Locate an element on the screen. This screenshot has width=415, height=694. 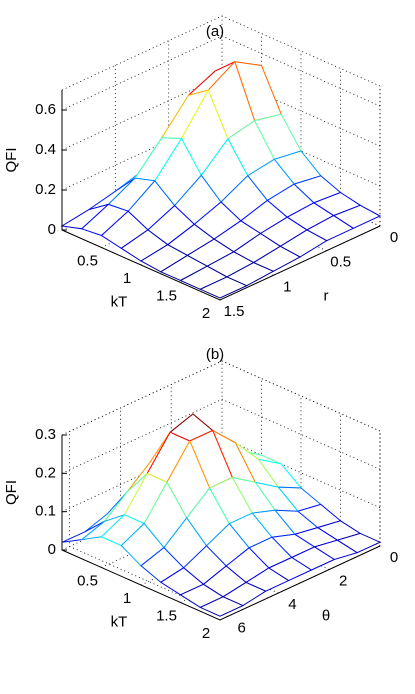
z-tick-label: 0.3 is located at coordinates (45, 434).